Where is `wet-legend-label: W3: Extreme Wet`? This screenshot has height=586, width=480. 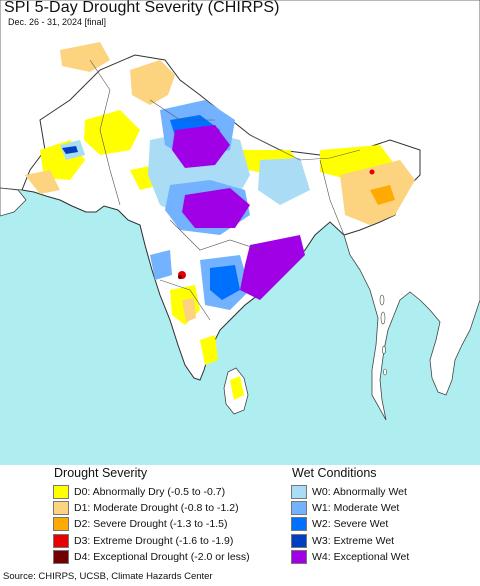 wet-legend-label: W3: Extreme Wet is located at coordinates (353, 540).